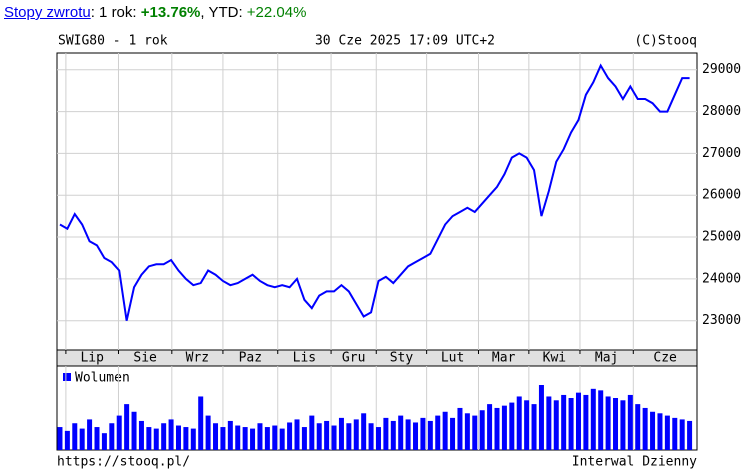 The image size is (751, 474). Describe the element at coordinates (721, 69) in the screenshot. I see `y-tick-label: 29000` at that location.